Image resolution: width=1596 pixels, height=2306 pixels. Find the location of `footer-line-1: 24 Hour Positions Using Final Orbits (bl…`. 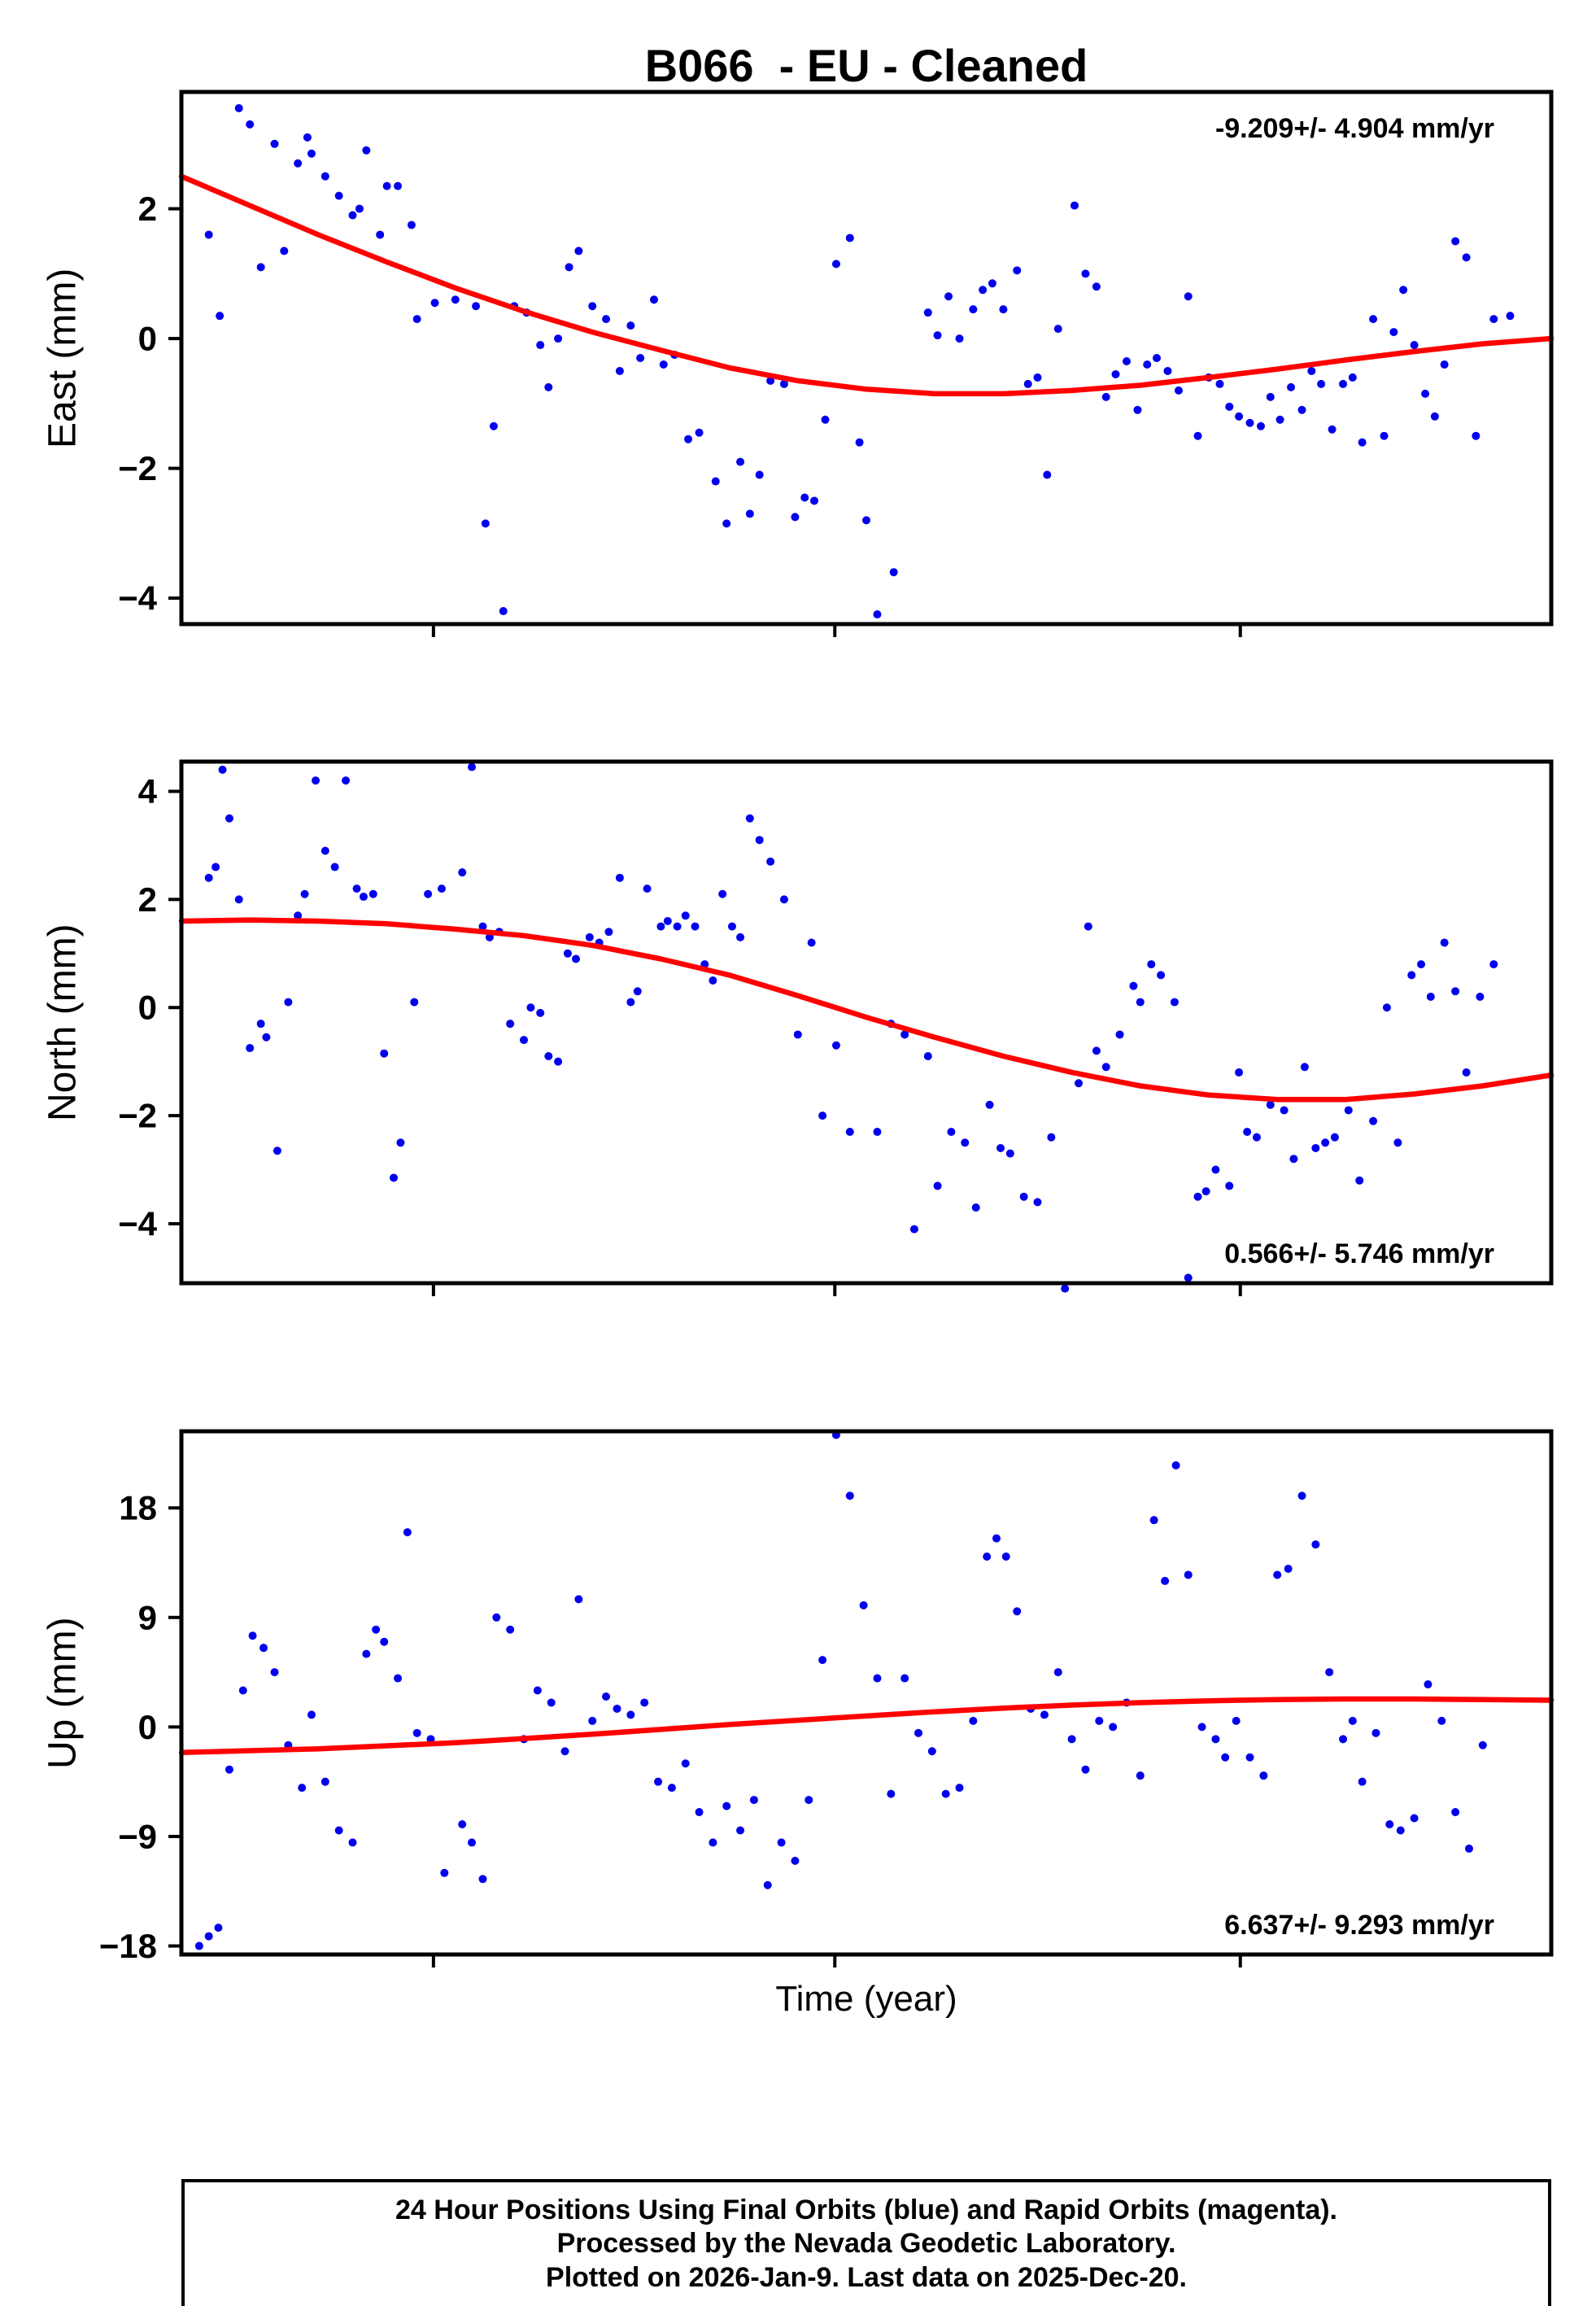

footer-line-1: 24 Hour Positions Using Final Orbits (bl… is located at coordinates (866, 2210).